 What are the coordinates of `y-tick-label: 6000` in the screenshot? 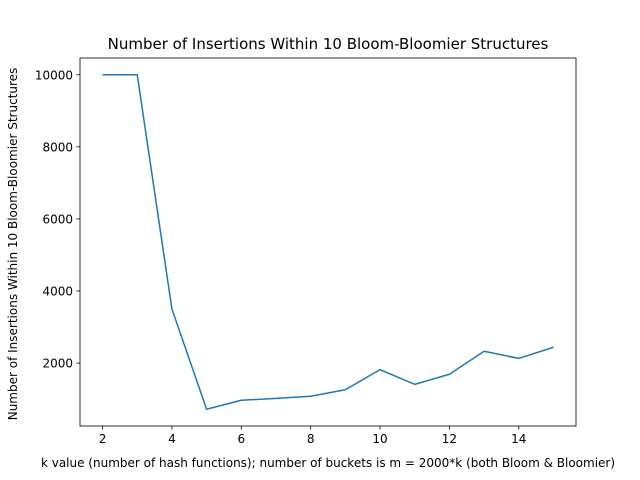 It's located at (57, 219).